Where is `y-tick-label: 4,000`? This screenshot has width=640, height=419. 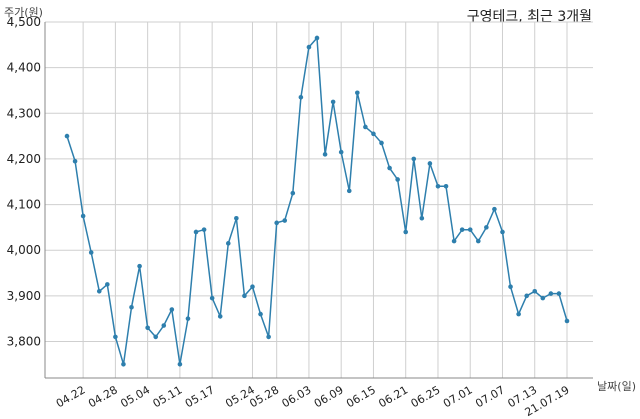
y-tick-label: 4,000 is located at coordinates (24, 250).